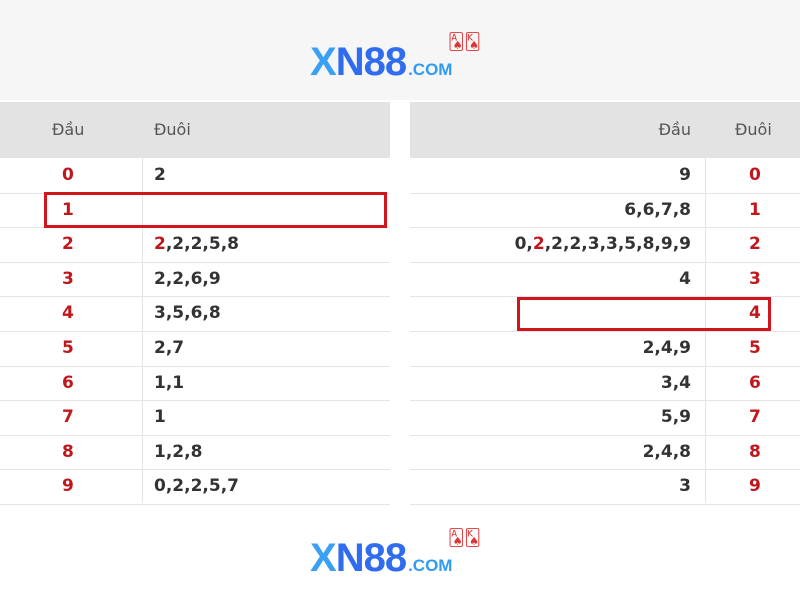 The image size is (800, 600). I want to click on highlight-box-right, so click(644, 314).